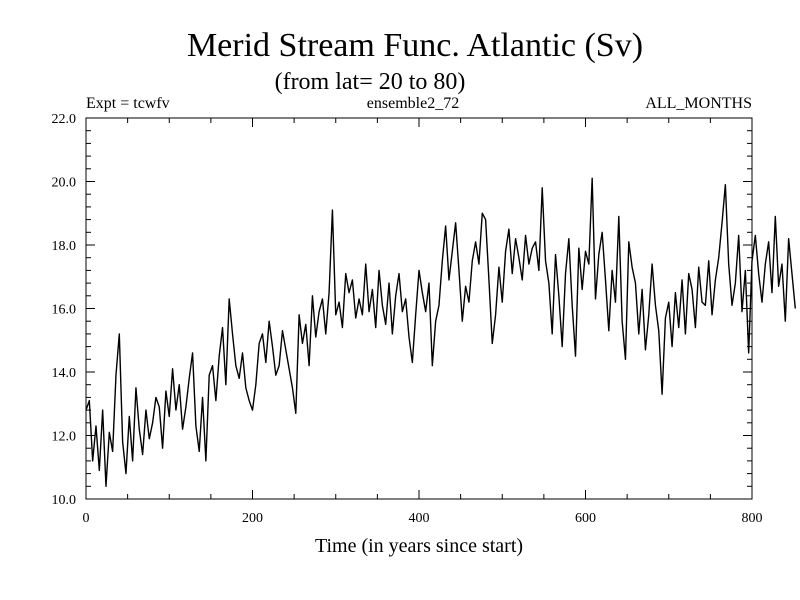  I want to click on y-tick-label: 16.0, so click(64, 310).